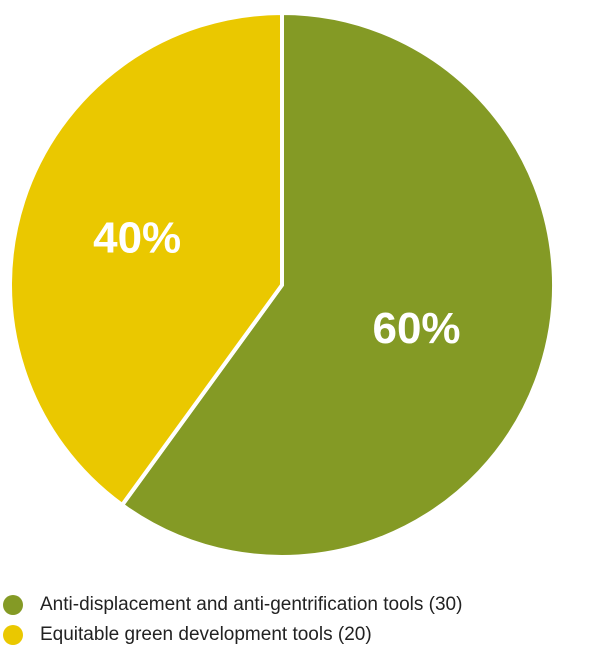  Describe the element at coordinates (13, 635) in the screenshot. I see `legend-swatch-green-development` at that location.